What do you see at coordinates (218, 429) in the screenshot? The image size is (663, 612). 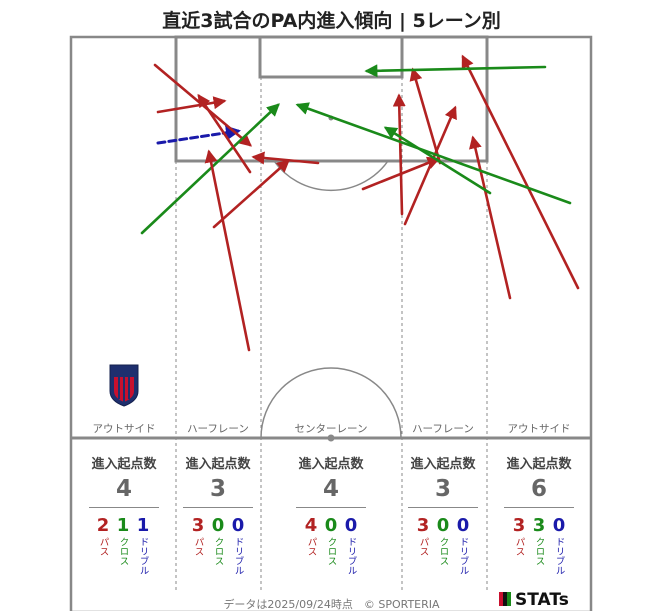 I see `lane-label-left-halfspace: ハーフレーン` at bounding box center [218, 429].